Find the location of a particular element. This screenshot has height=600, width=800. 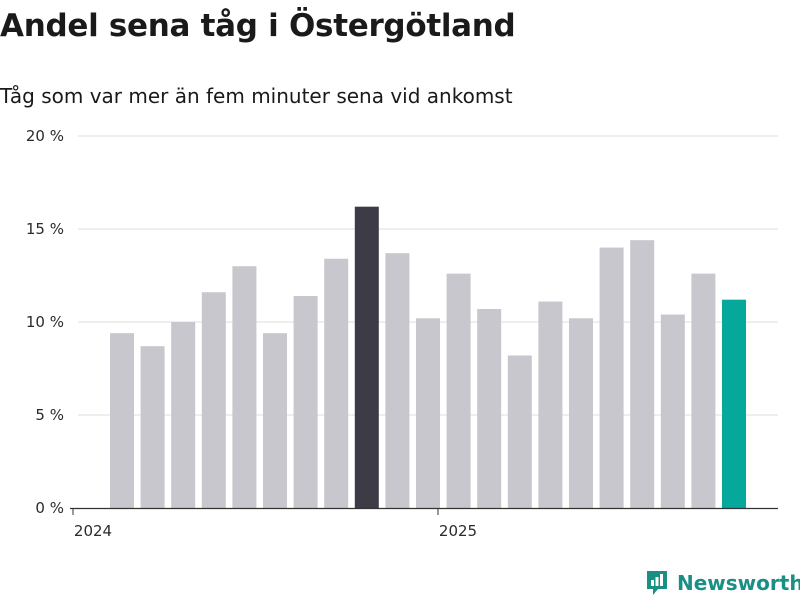

y-tick-label: 20 % is located at coordinates (45, 136).